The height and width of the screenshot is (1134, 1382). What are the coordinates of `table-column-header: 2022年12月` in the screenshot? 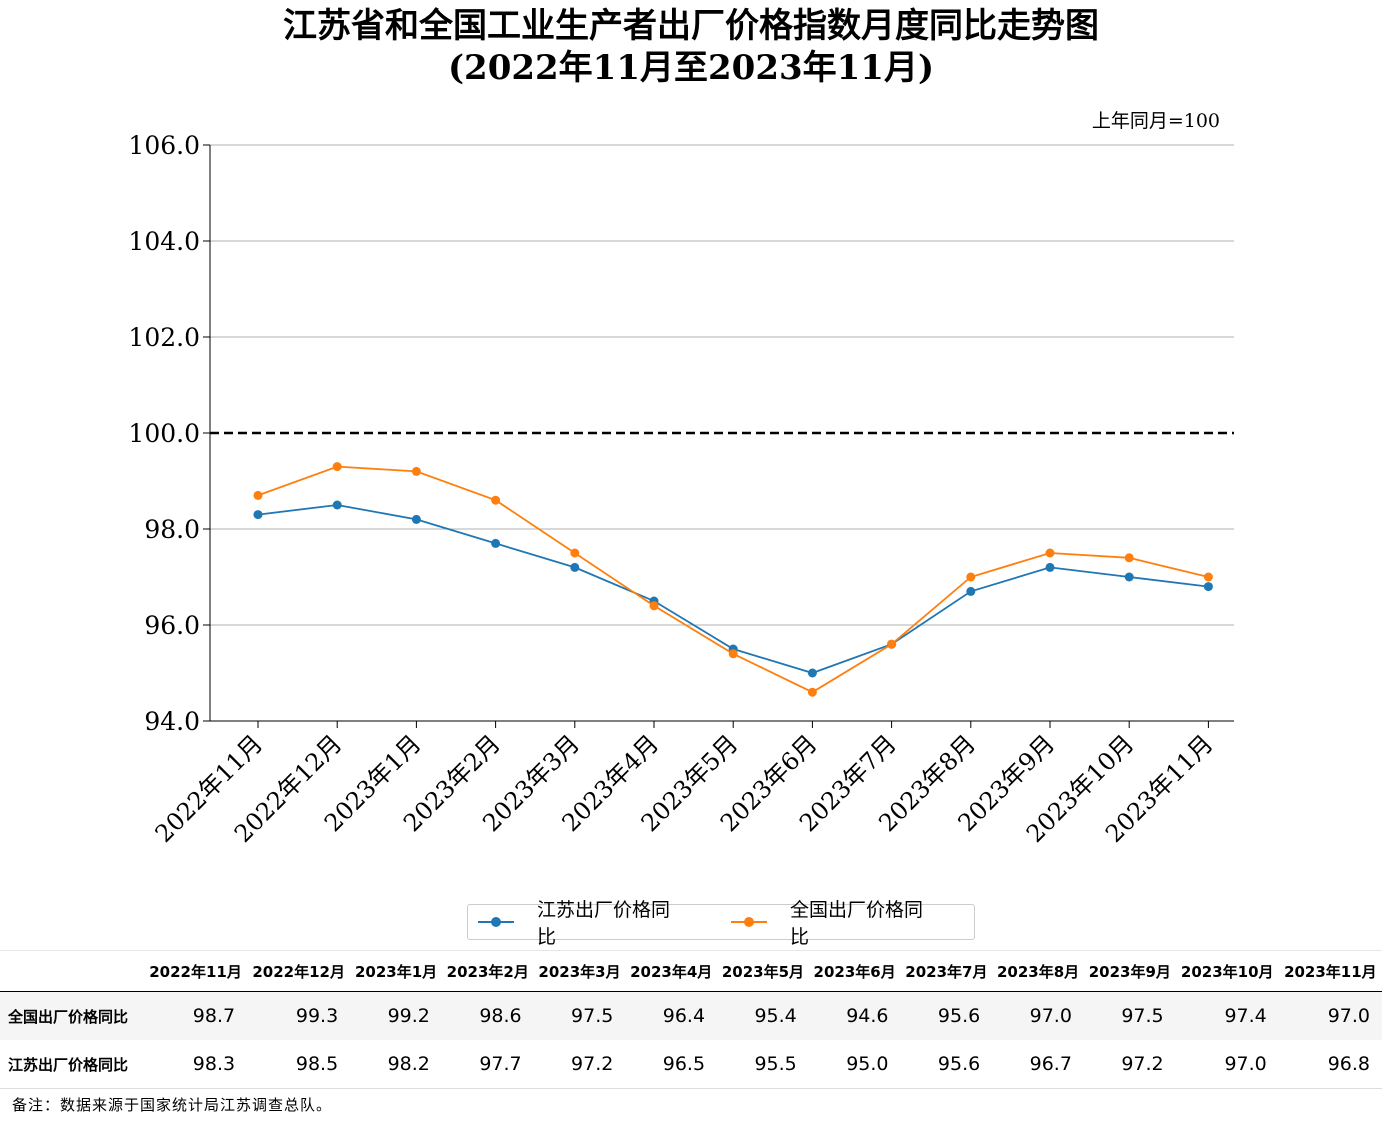 It's located at (299, 971).